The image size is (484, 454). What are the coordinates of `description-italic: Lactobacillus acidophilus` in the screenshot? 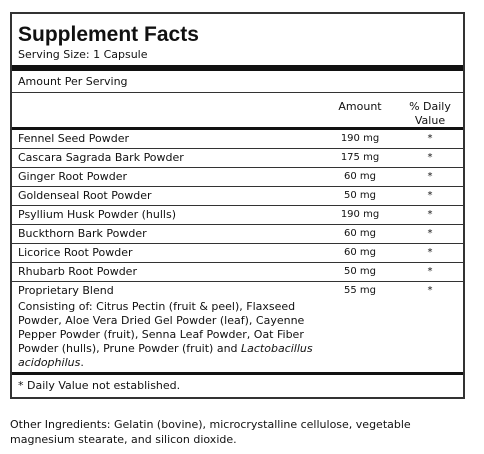 It's located at (165, 355).